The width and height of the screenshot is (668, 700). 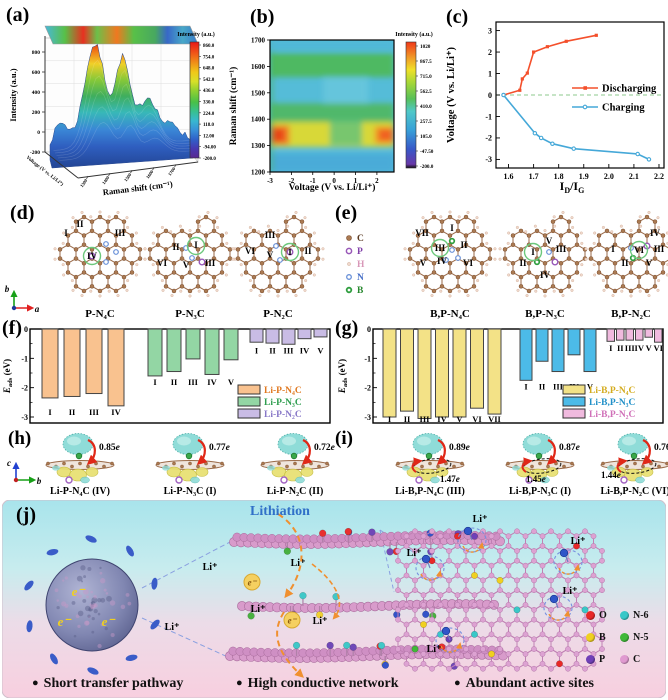 What do you see at coordinates (440, 248) in the screenshot?
I see `site-label: III` at bounding box center [440, 248].